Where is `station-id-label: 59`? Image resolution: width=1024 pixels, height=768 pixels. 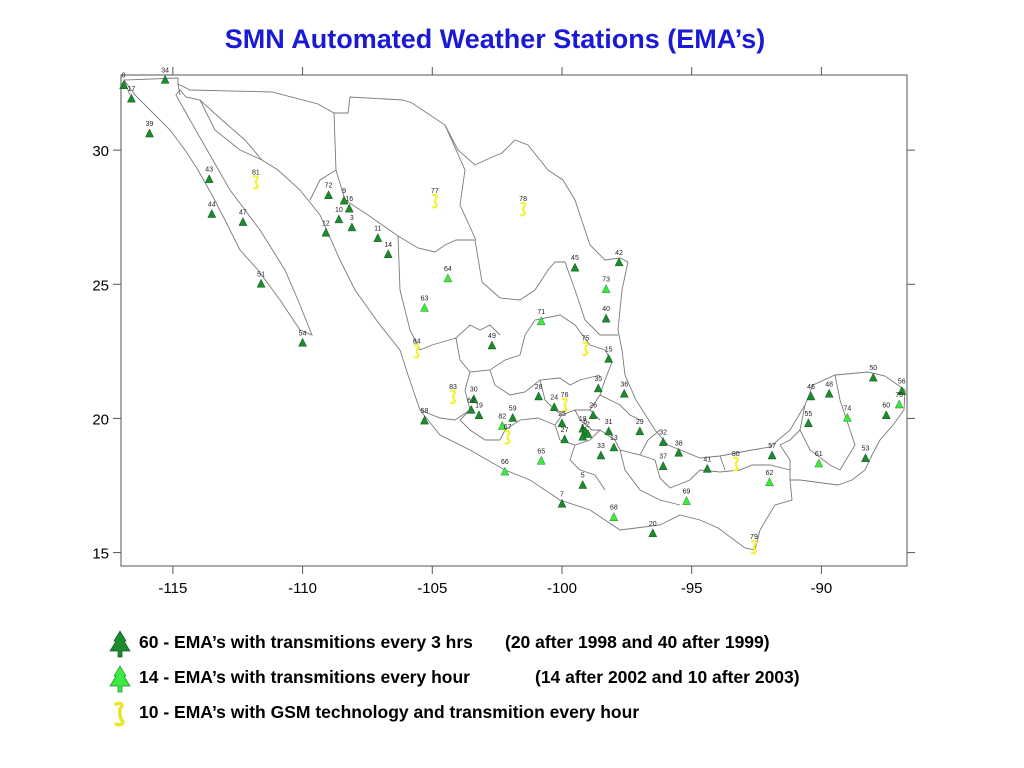
station-id-label: 59 is located at coordinates (513, 408).